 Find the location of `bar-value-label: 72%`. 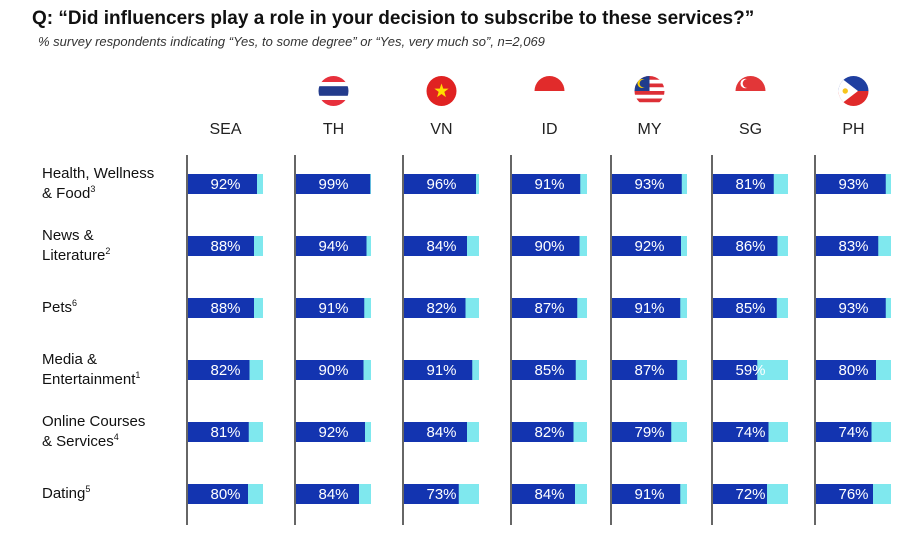

bar-value-label: 72% is located at coordinates (750, 494).